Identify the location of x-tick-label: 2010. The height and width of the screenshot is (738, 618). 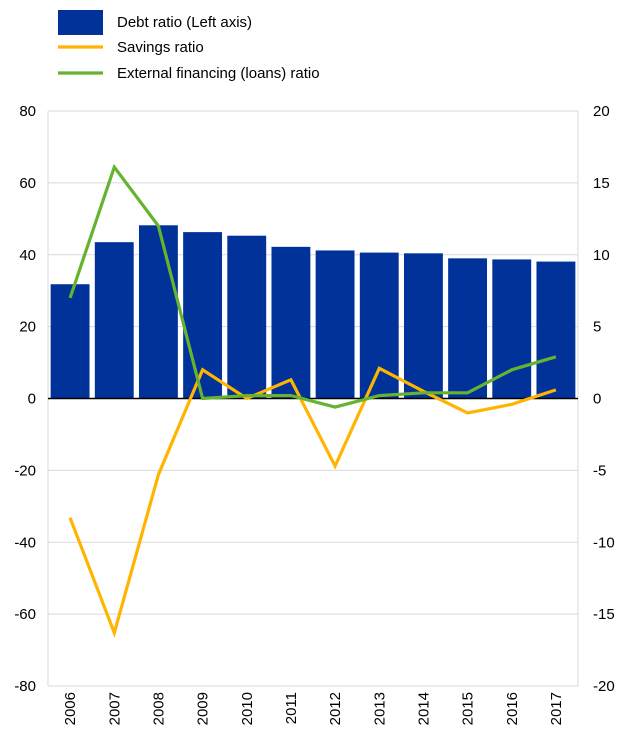
(247, 708).